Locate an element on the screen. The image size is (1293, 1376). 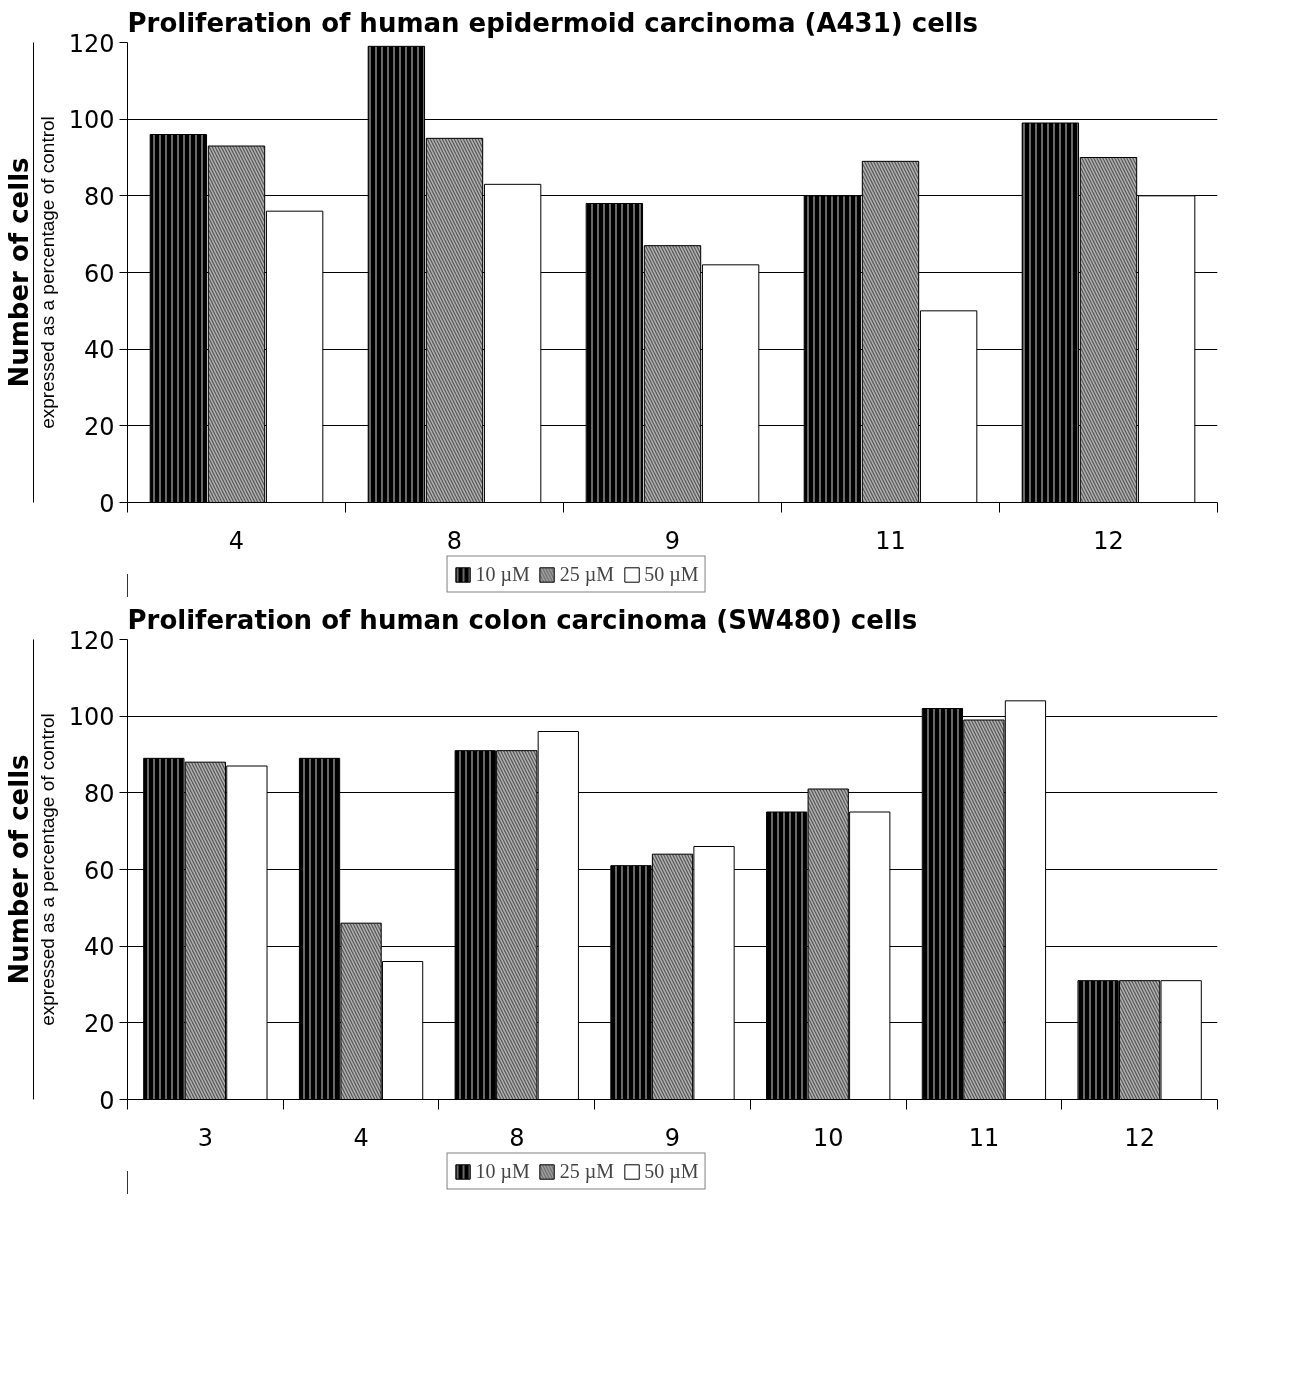
chart-title: Proliferation of human epidermoid carcinoma (A431) cells is located at coordinates (553, 22).